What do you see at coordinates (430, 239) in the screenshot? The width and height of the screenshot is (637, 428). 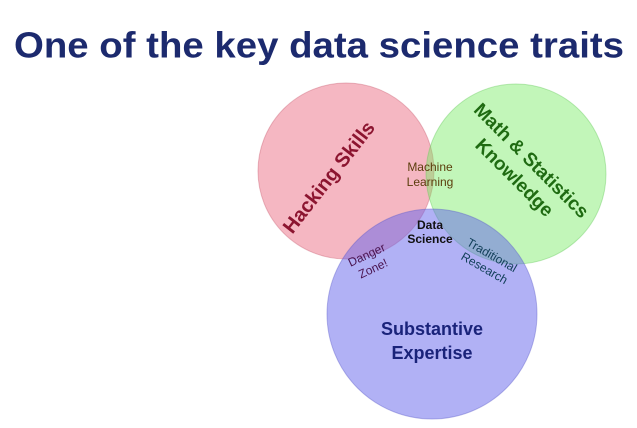 I see `center-label: Science` at bounding box center [430, 239].